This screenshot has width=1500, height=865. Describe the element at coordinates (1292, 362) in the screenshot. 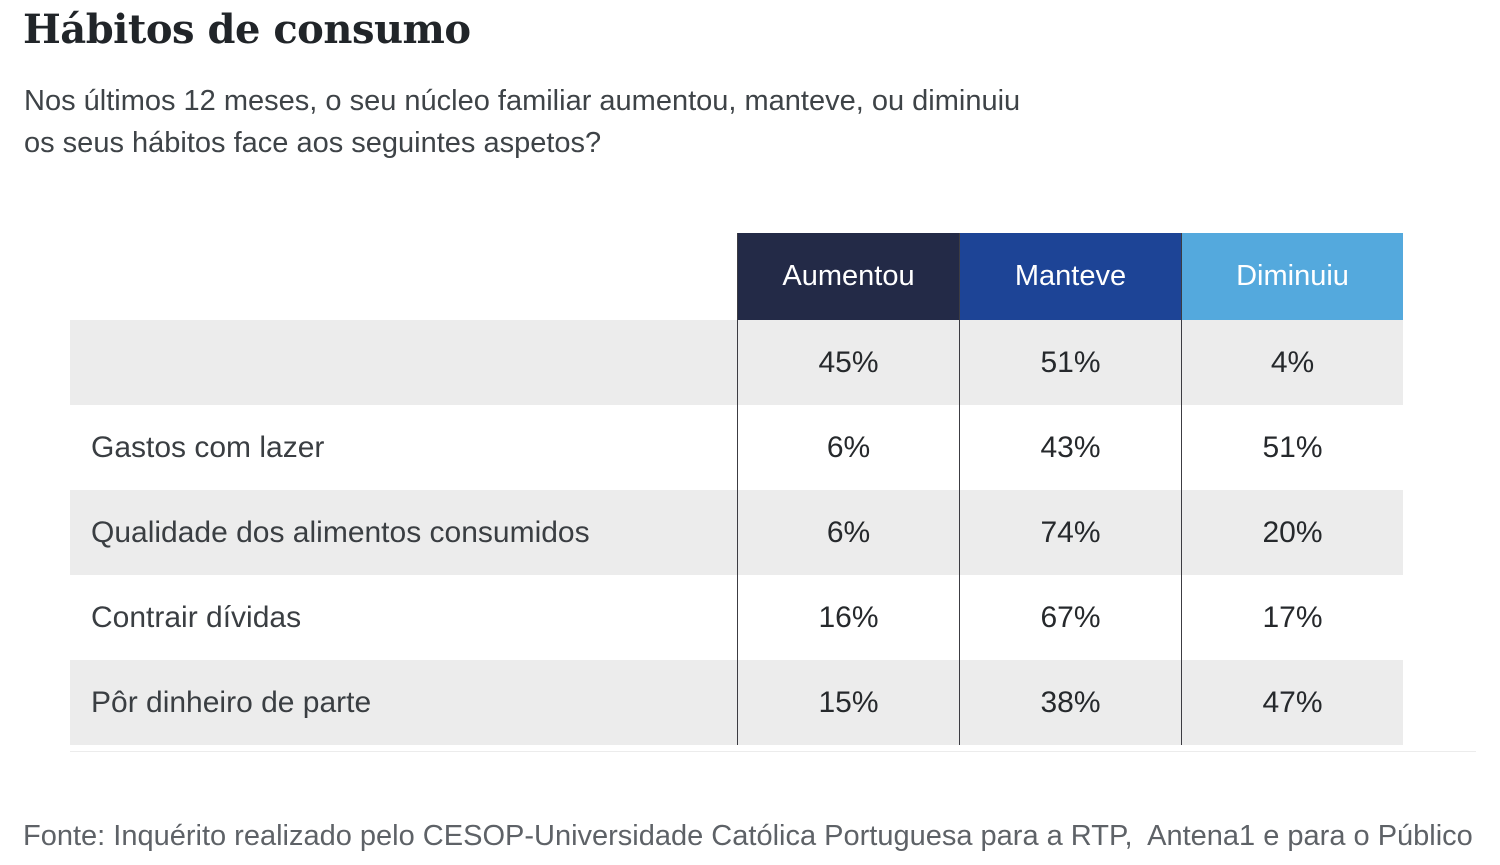

I see `cell-value: 4%` at that location.